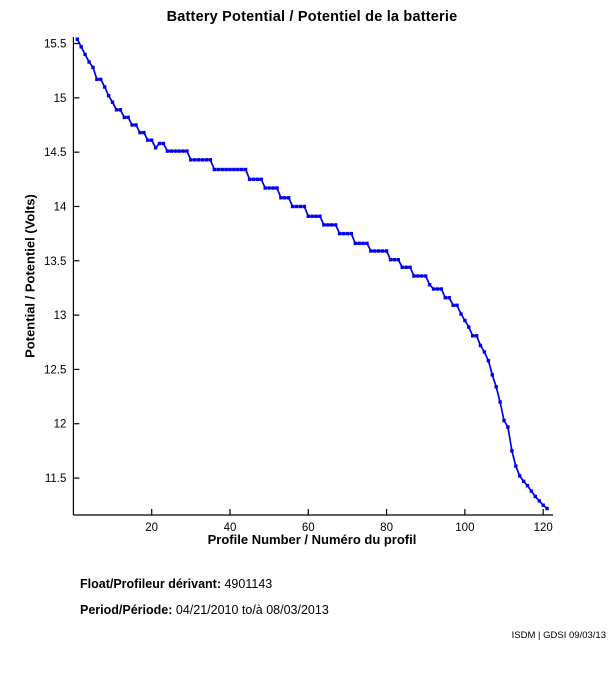  Describe the element at coordinates (308, 528) in the screenshot. I see `x-tick-label: 60` at that location.